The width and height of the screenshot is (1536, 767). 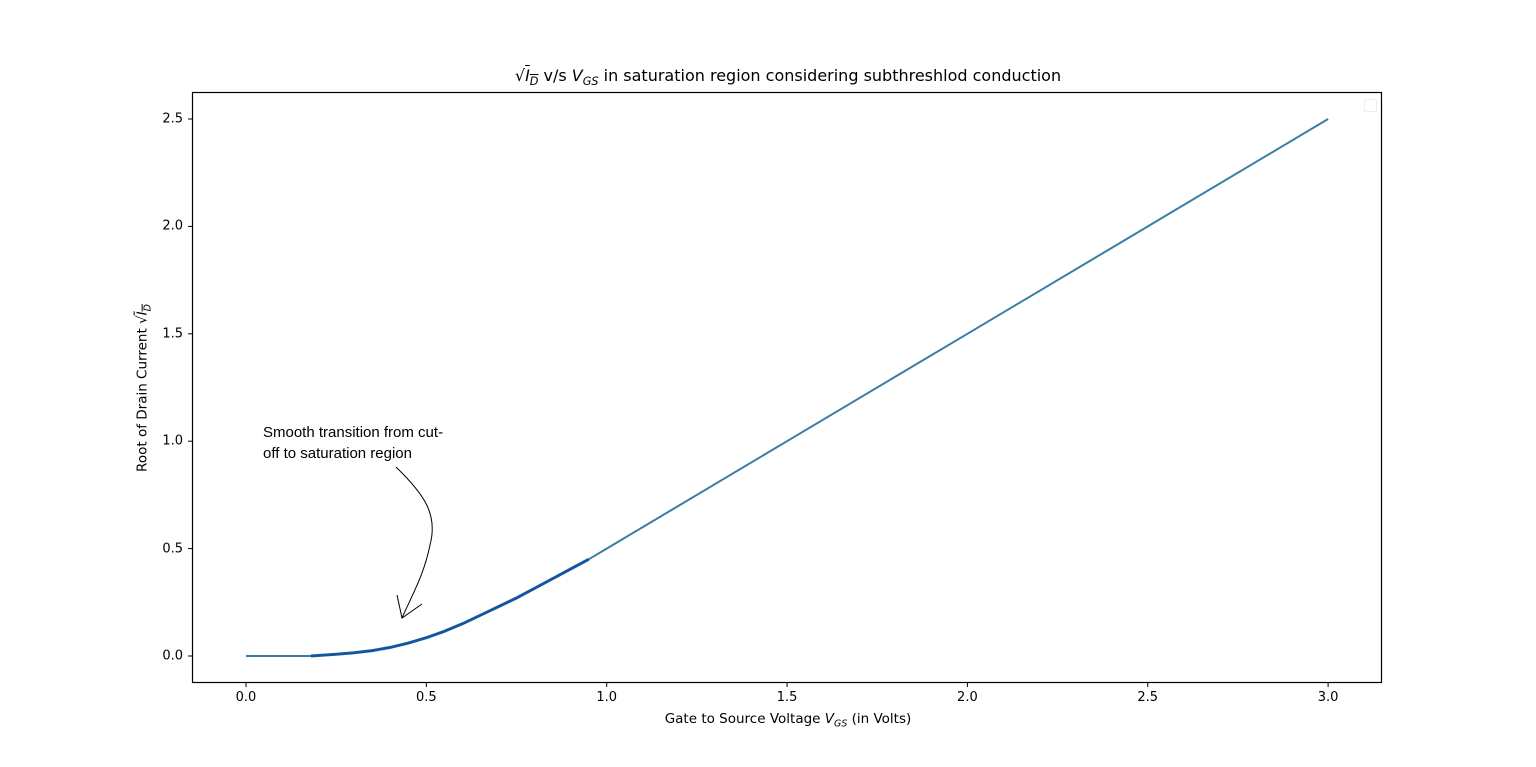 What do you see at coordinates (172, 334) in the screenshot?
I see `y-tick-label: 1.5` at bounding box center [172, 334].